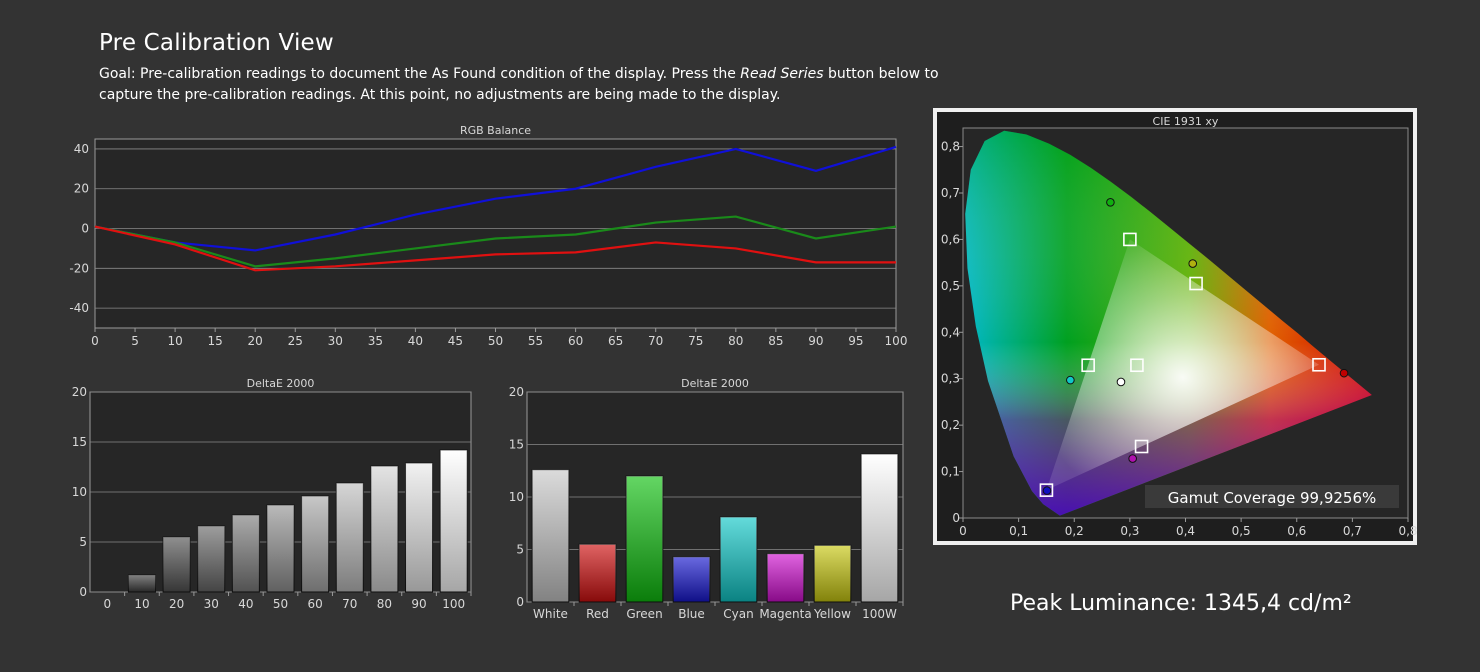 This screenshot has height=672, width=1480. What do you see at coordinates (1070, 380) in the screenshot?
I see `measured-cyan` at bounding box center [1070, 380].